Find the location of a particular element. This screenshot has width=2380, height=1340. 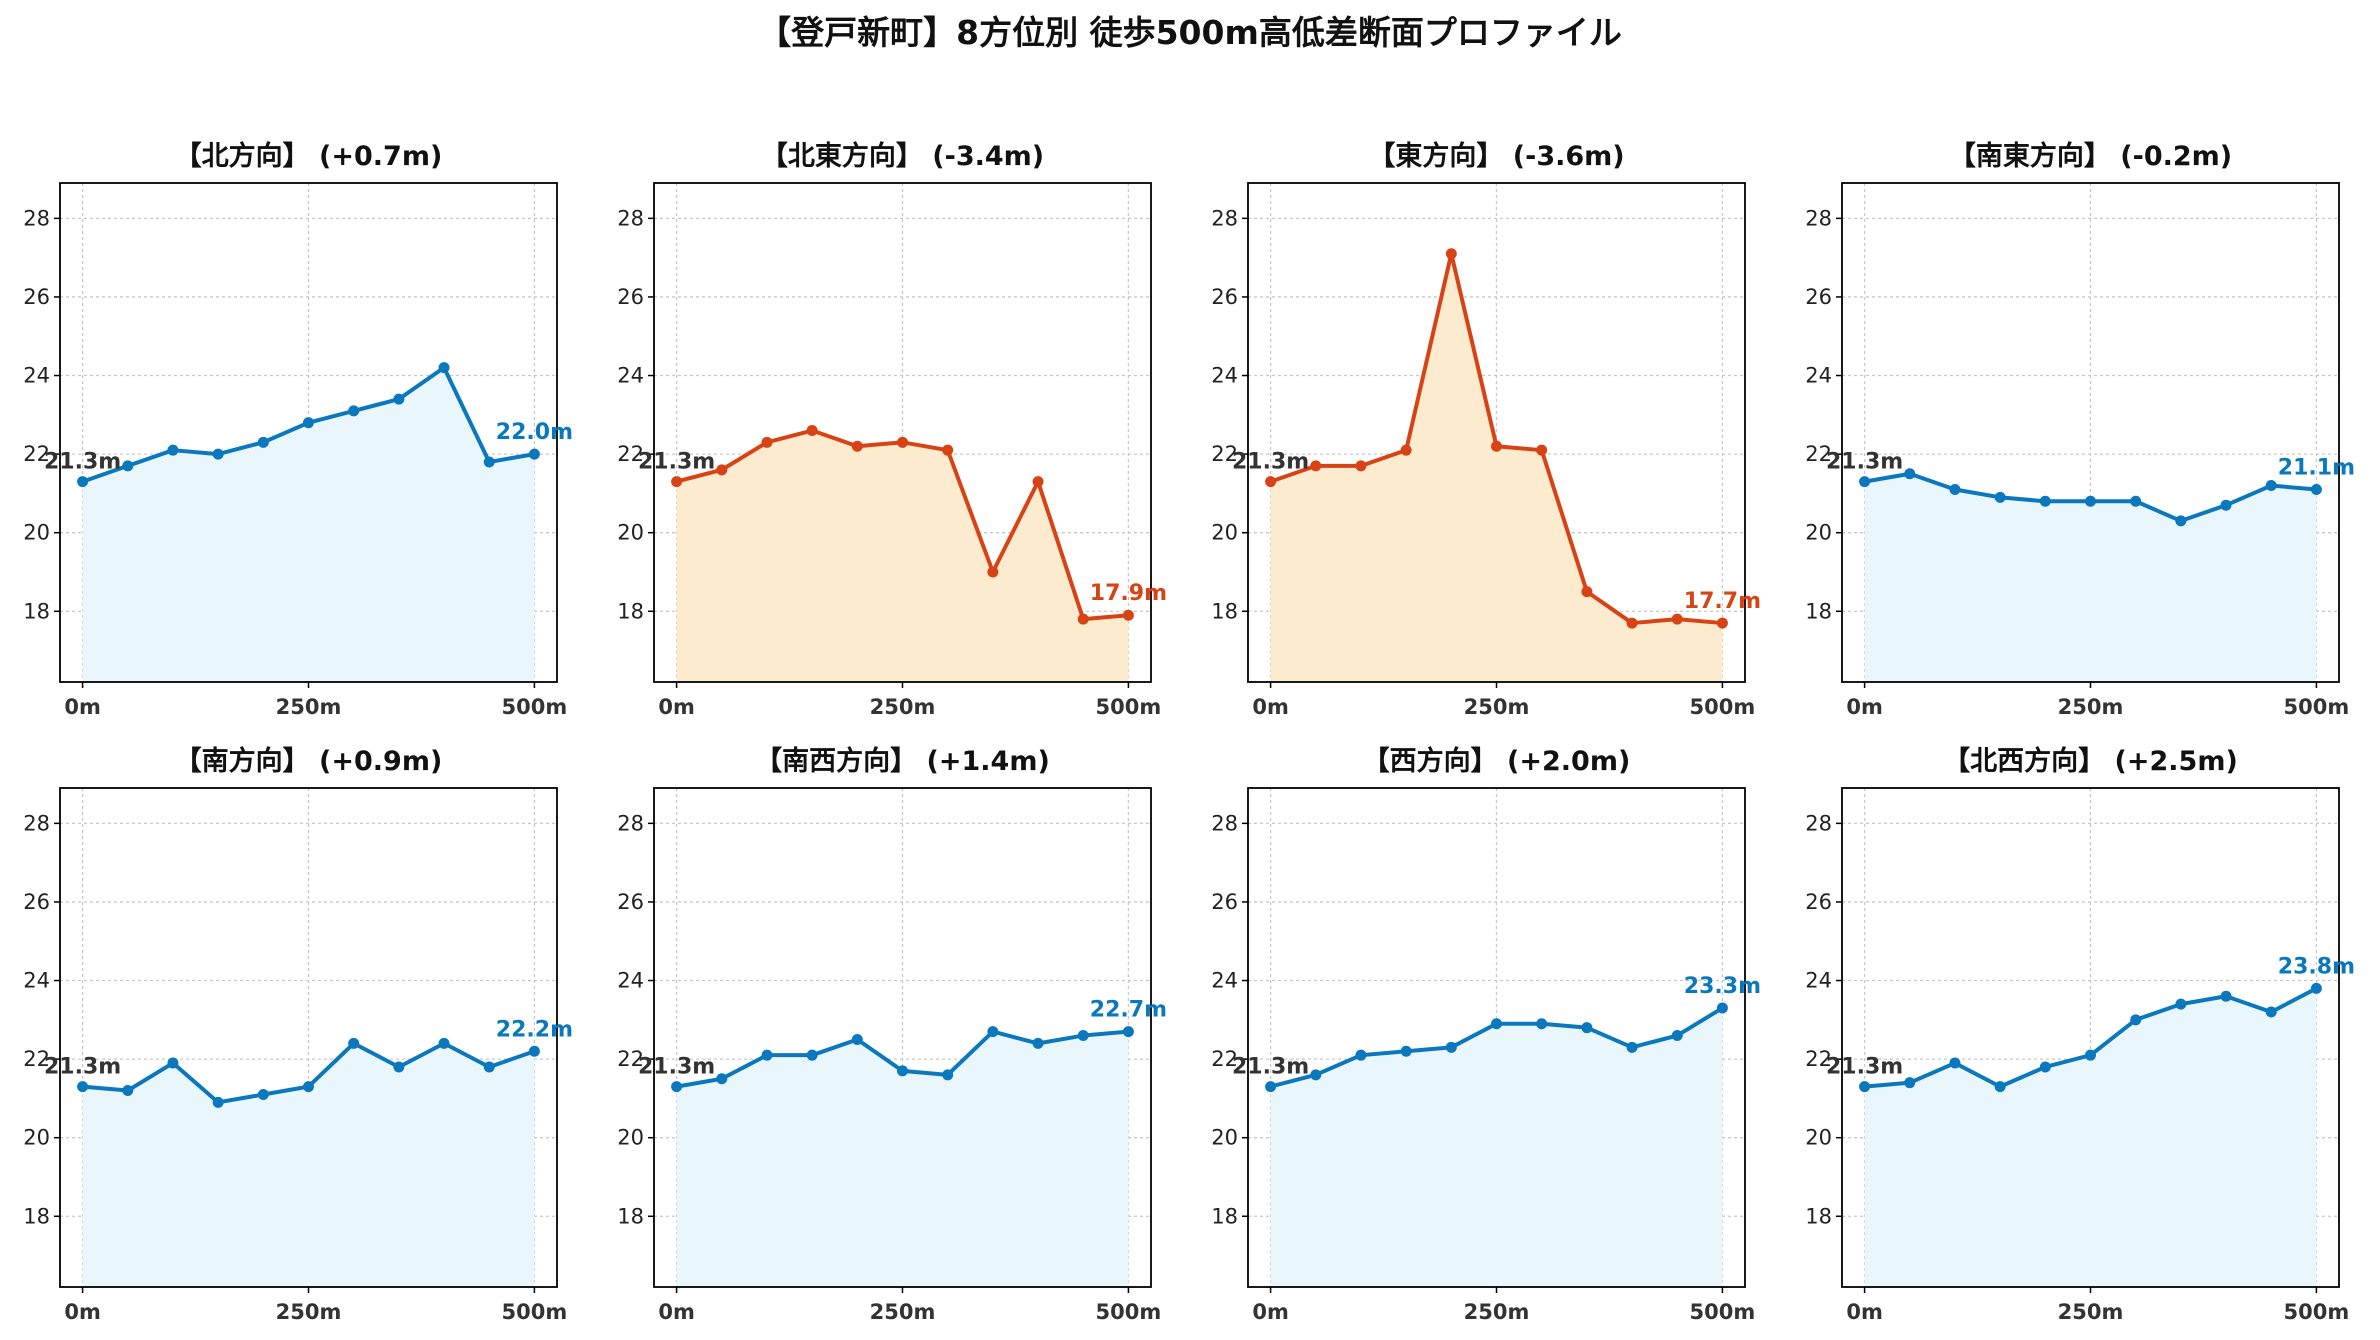

panel-title: 【南方向】 (+0.9m) is located at coordinates (309, 761).